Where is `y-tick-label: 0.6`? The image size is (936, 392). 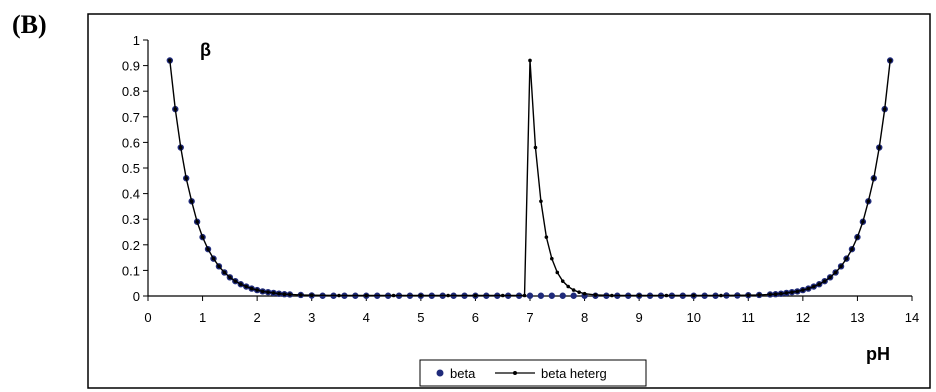 y-tick-label: 0.6 is located at coordinates (131, 142).